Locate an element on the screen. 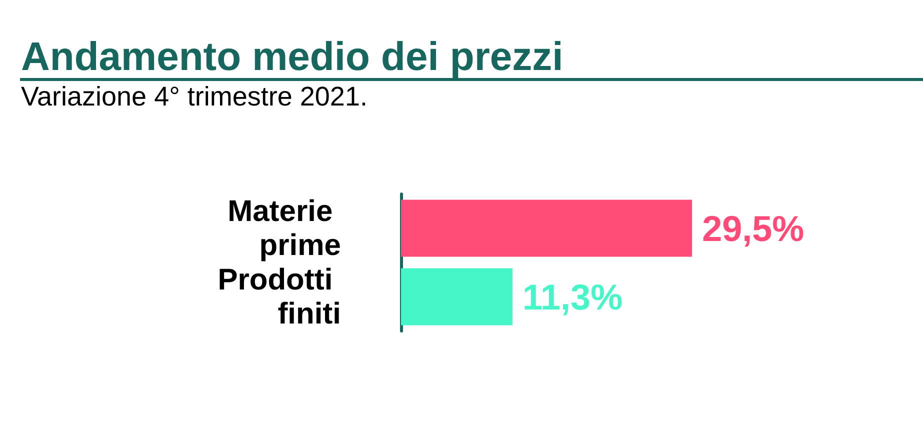  chart-subtitle: Variazione 4° trimestre 2021. is located at coordinates (194, 97).